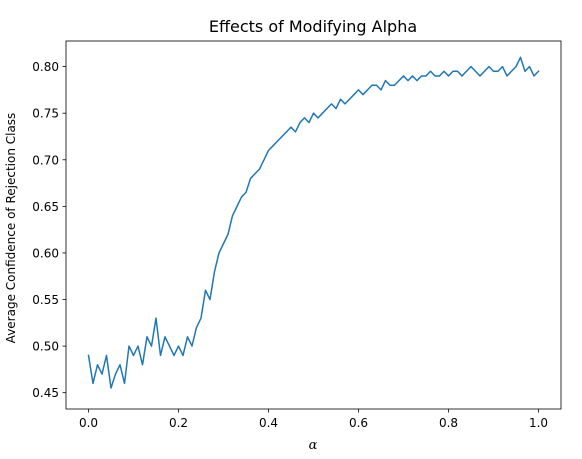 Image resolution: width=582 pixels, height=459 pixels. Describe the element at coordinates (11, 228) in the screenshot. I see `y-axis-label: Average Confidence of Rejection Class` at that location.